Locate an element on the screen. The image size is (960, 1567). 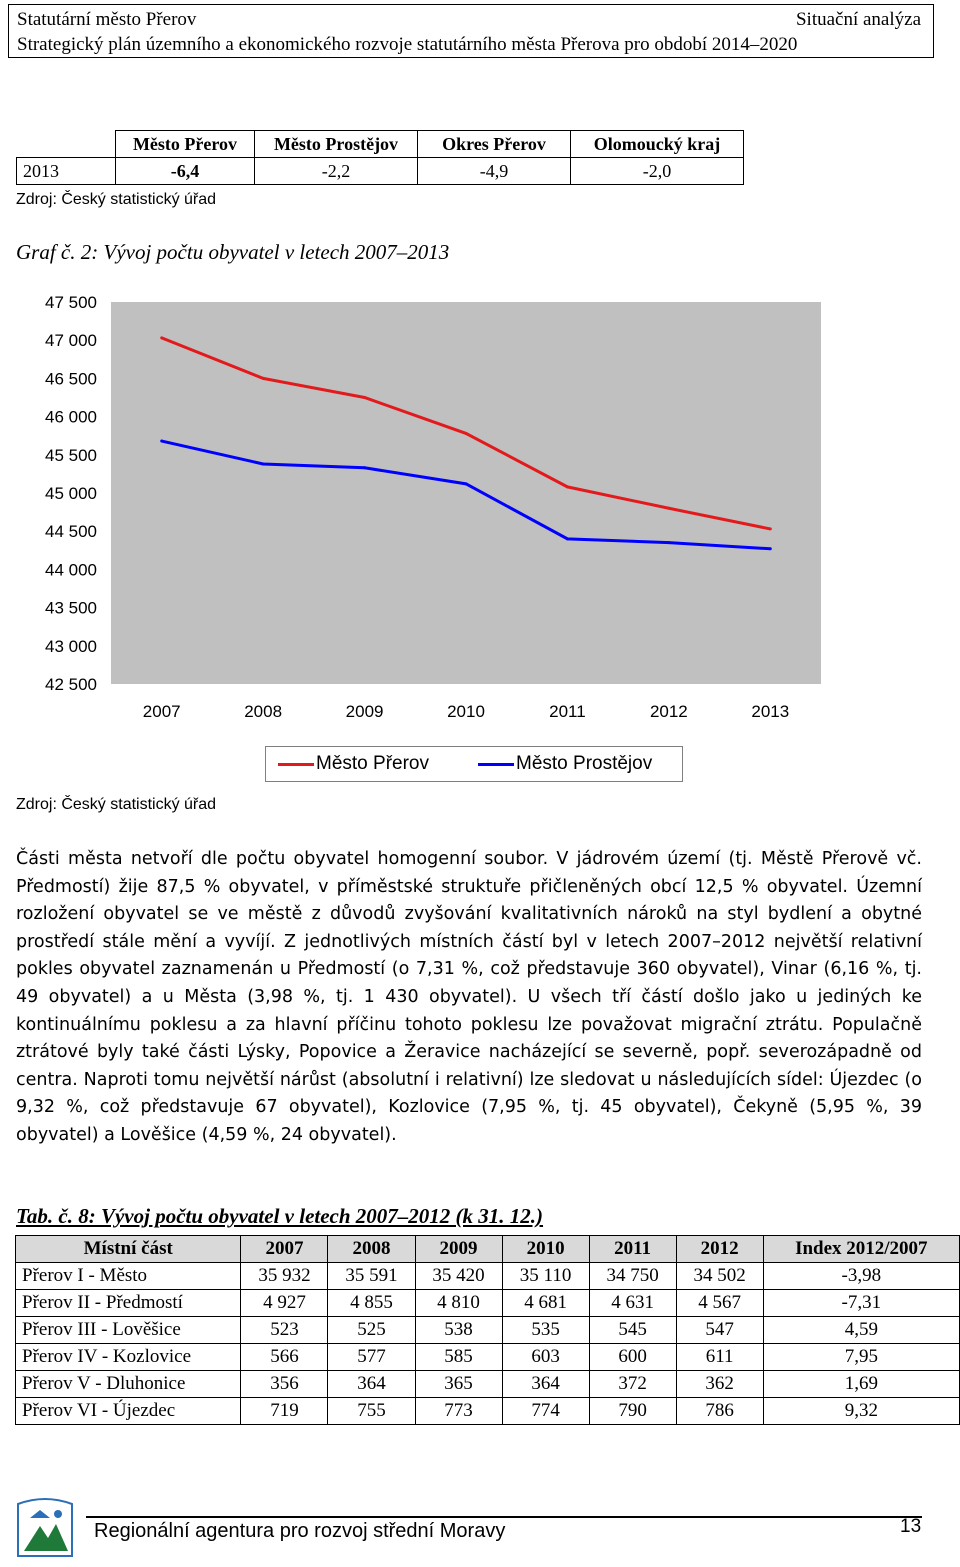
table-cell: 356 is located at coordinates (284, 1384).